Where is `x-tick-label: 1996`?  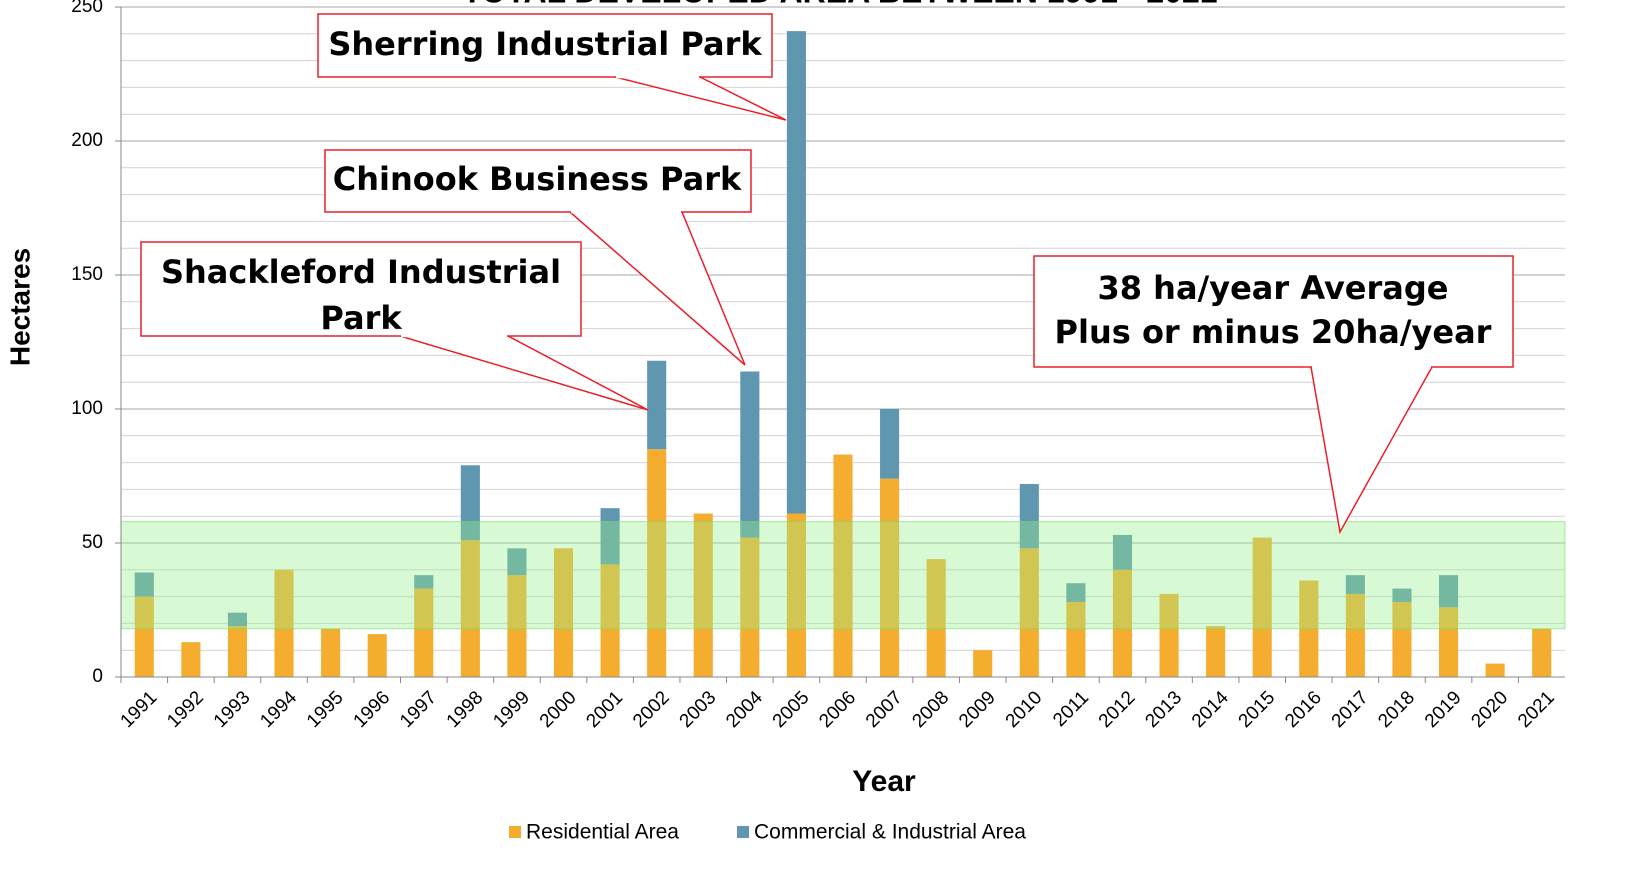
x-tick-label: 1996 is located at coordinates (372, 709).